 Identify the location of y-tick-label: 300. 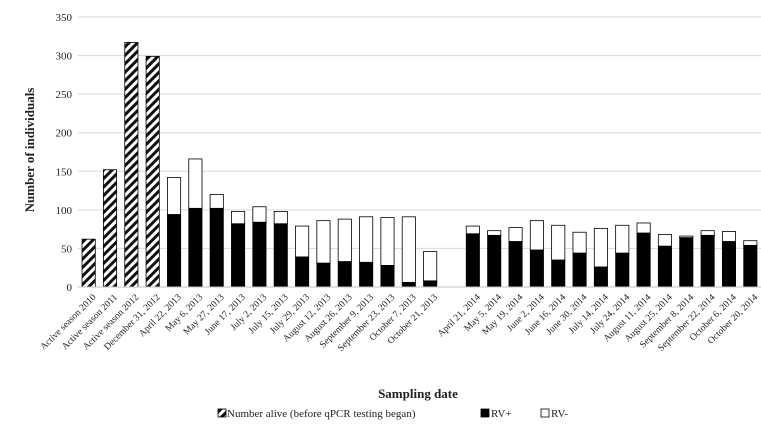
(64, 57).